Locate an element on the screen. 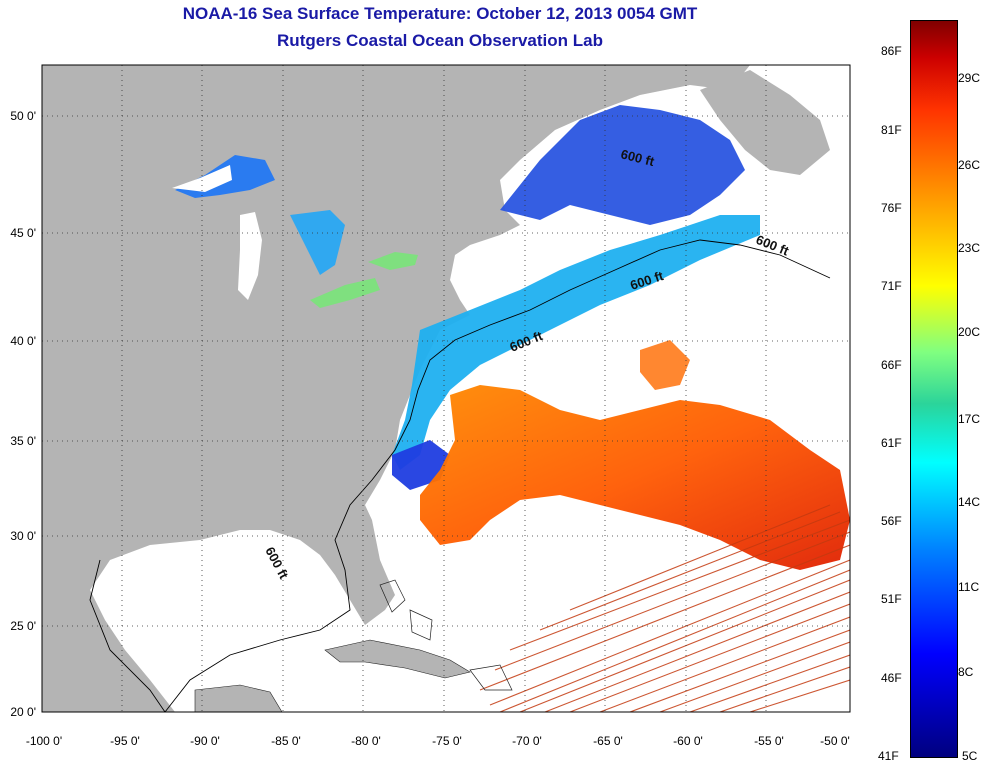  lat-tick-label: 40 0' is located at coordinates (23, 341).